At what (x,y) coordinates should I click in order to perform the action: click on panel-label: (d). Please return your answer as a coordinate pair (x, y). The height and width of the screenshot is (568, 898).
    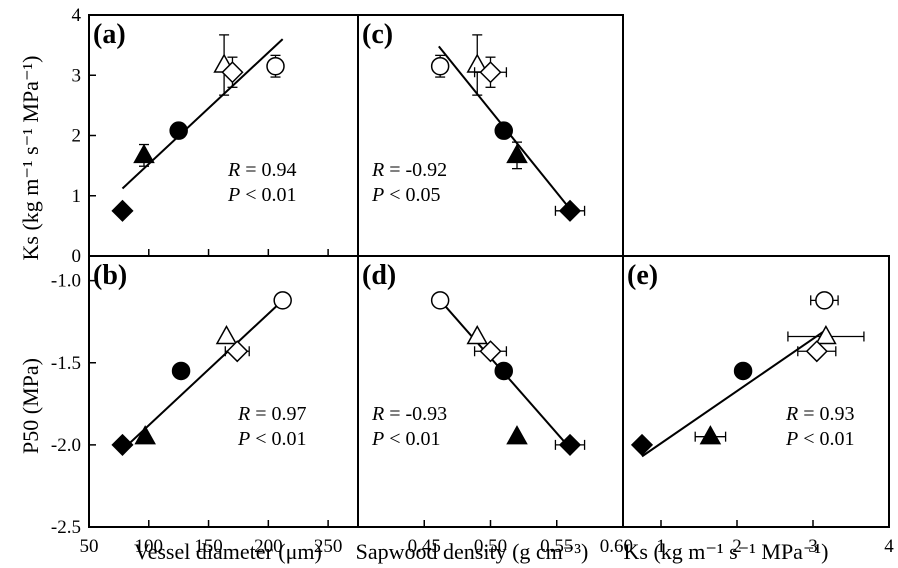
    Looking at the image, I should click on (379, 275).